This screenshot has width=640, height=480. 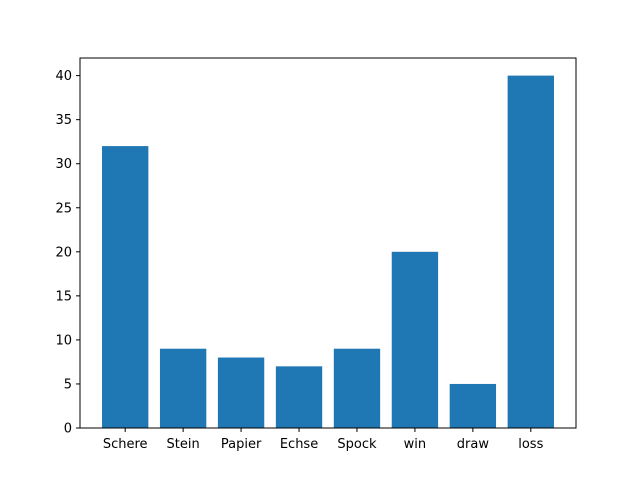 I want to click on y-tick-label: 15, so click(x=63, y=296).